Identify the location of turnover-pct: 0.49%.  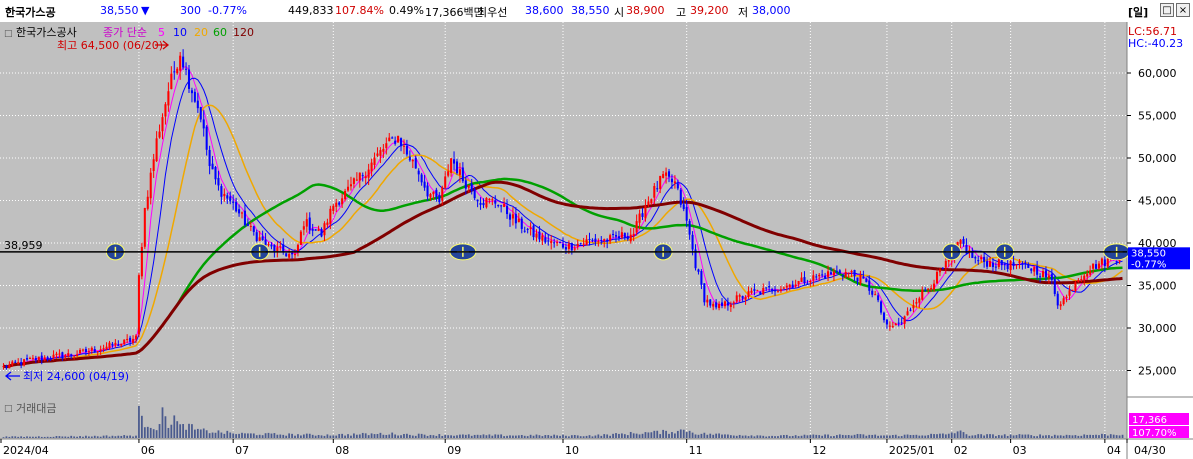
(406, 10).